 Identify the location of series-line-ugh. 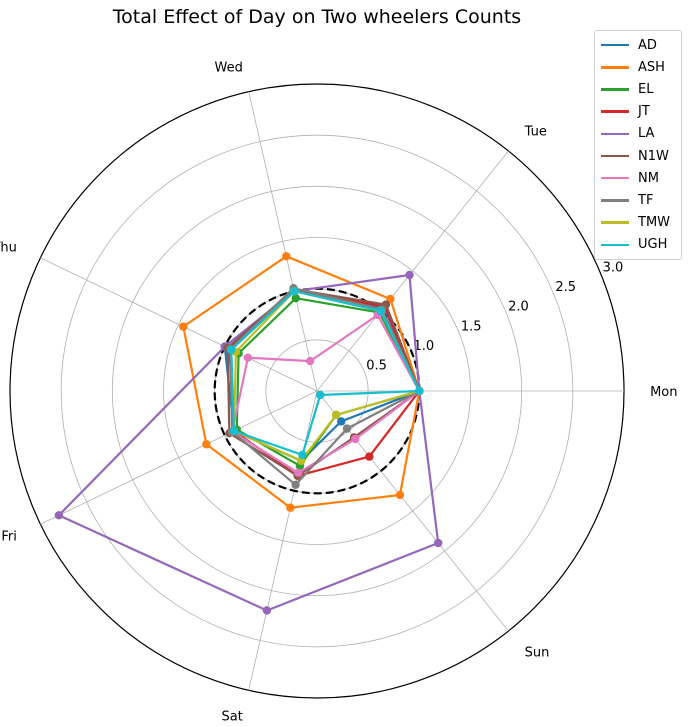
(325, 373).